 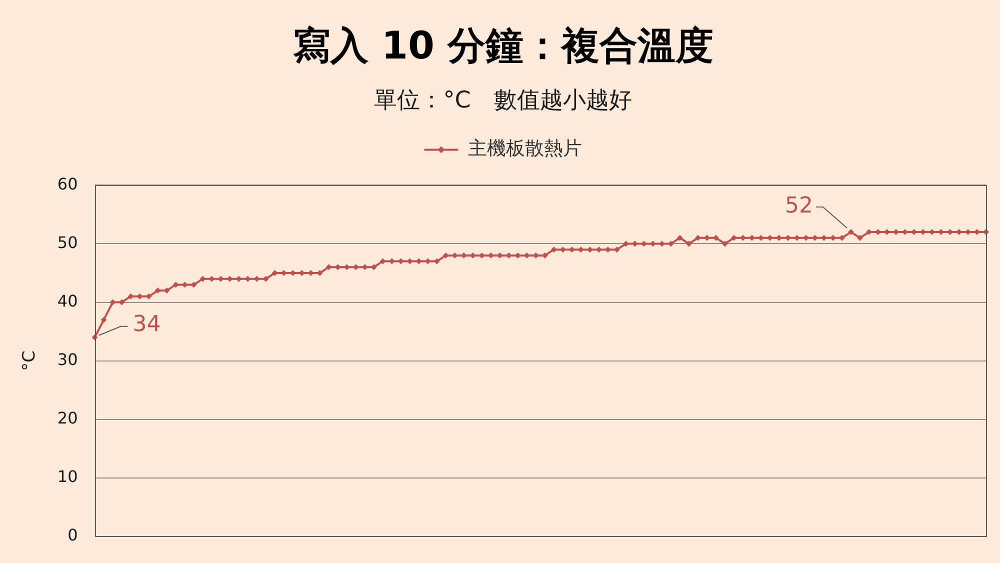 I want to click on chart-title: 寫入 10 分鐘：複合溫度, so click(x=503, y=46).